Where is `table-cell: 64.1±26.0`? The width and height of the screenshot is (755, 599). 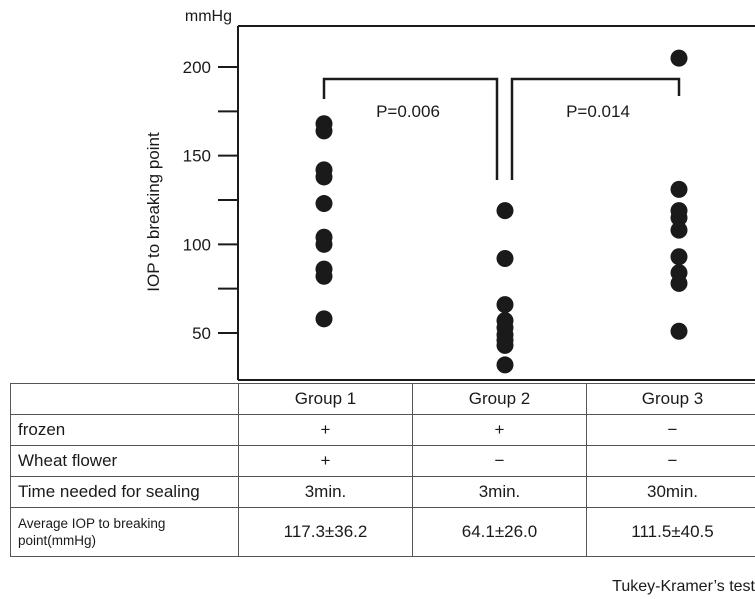 table-cell: 64.1±26.0 is located at coordinates (499, 532).